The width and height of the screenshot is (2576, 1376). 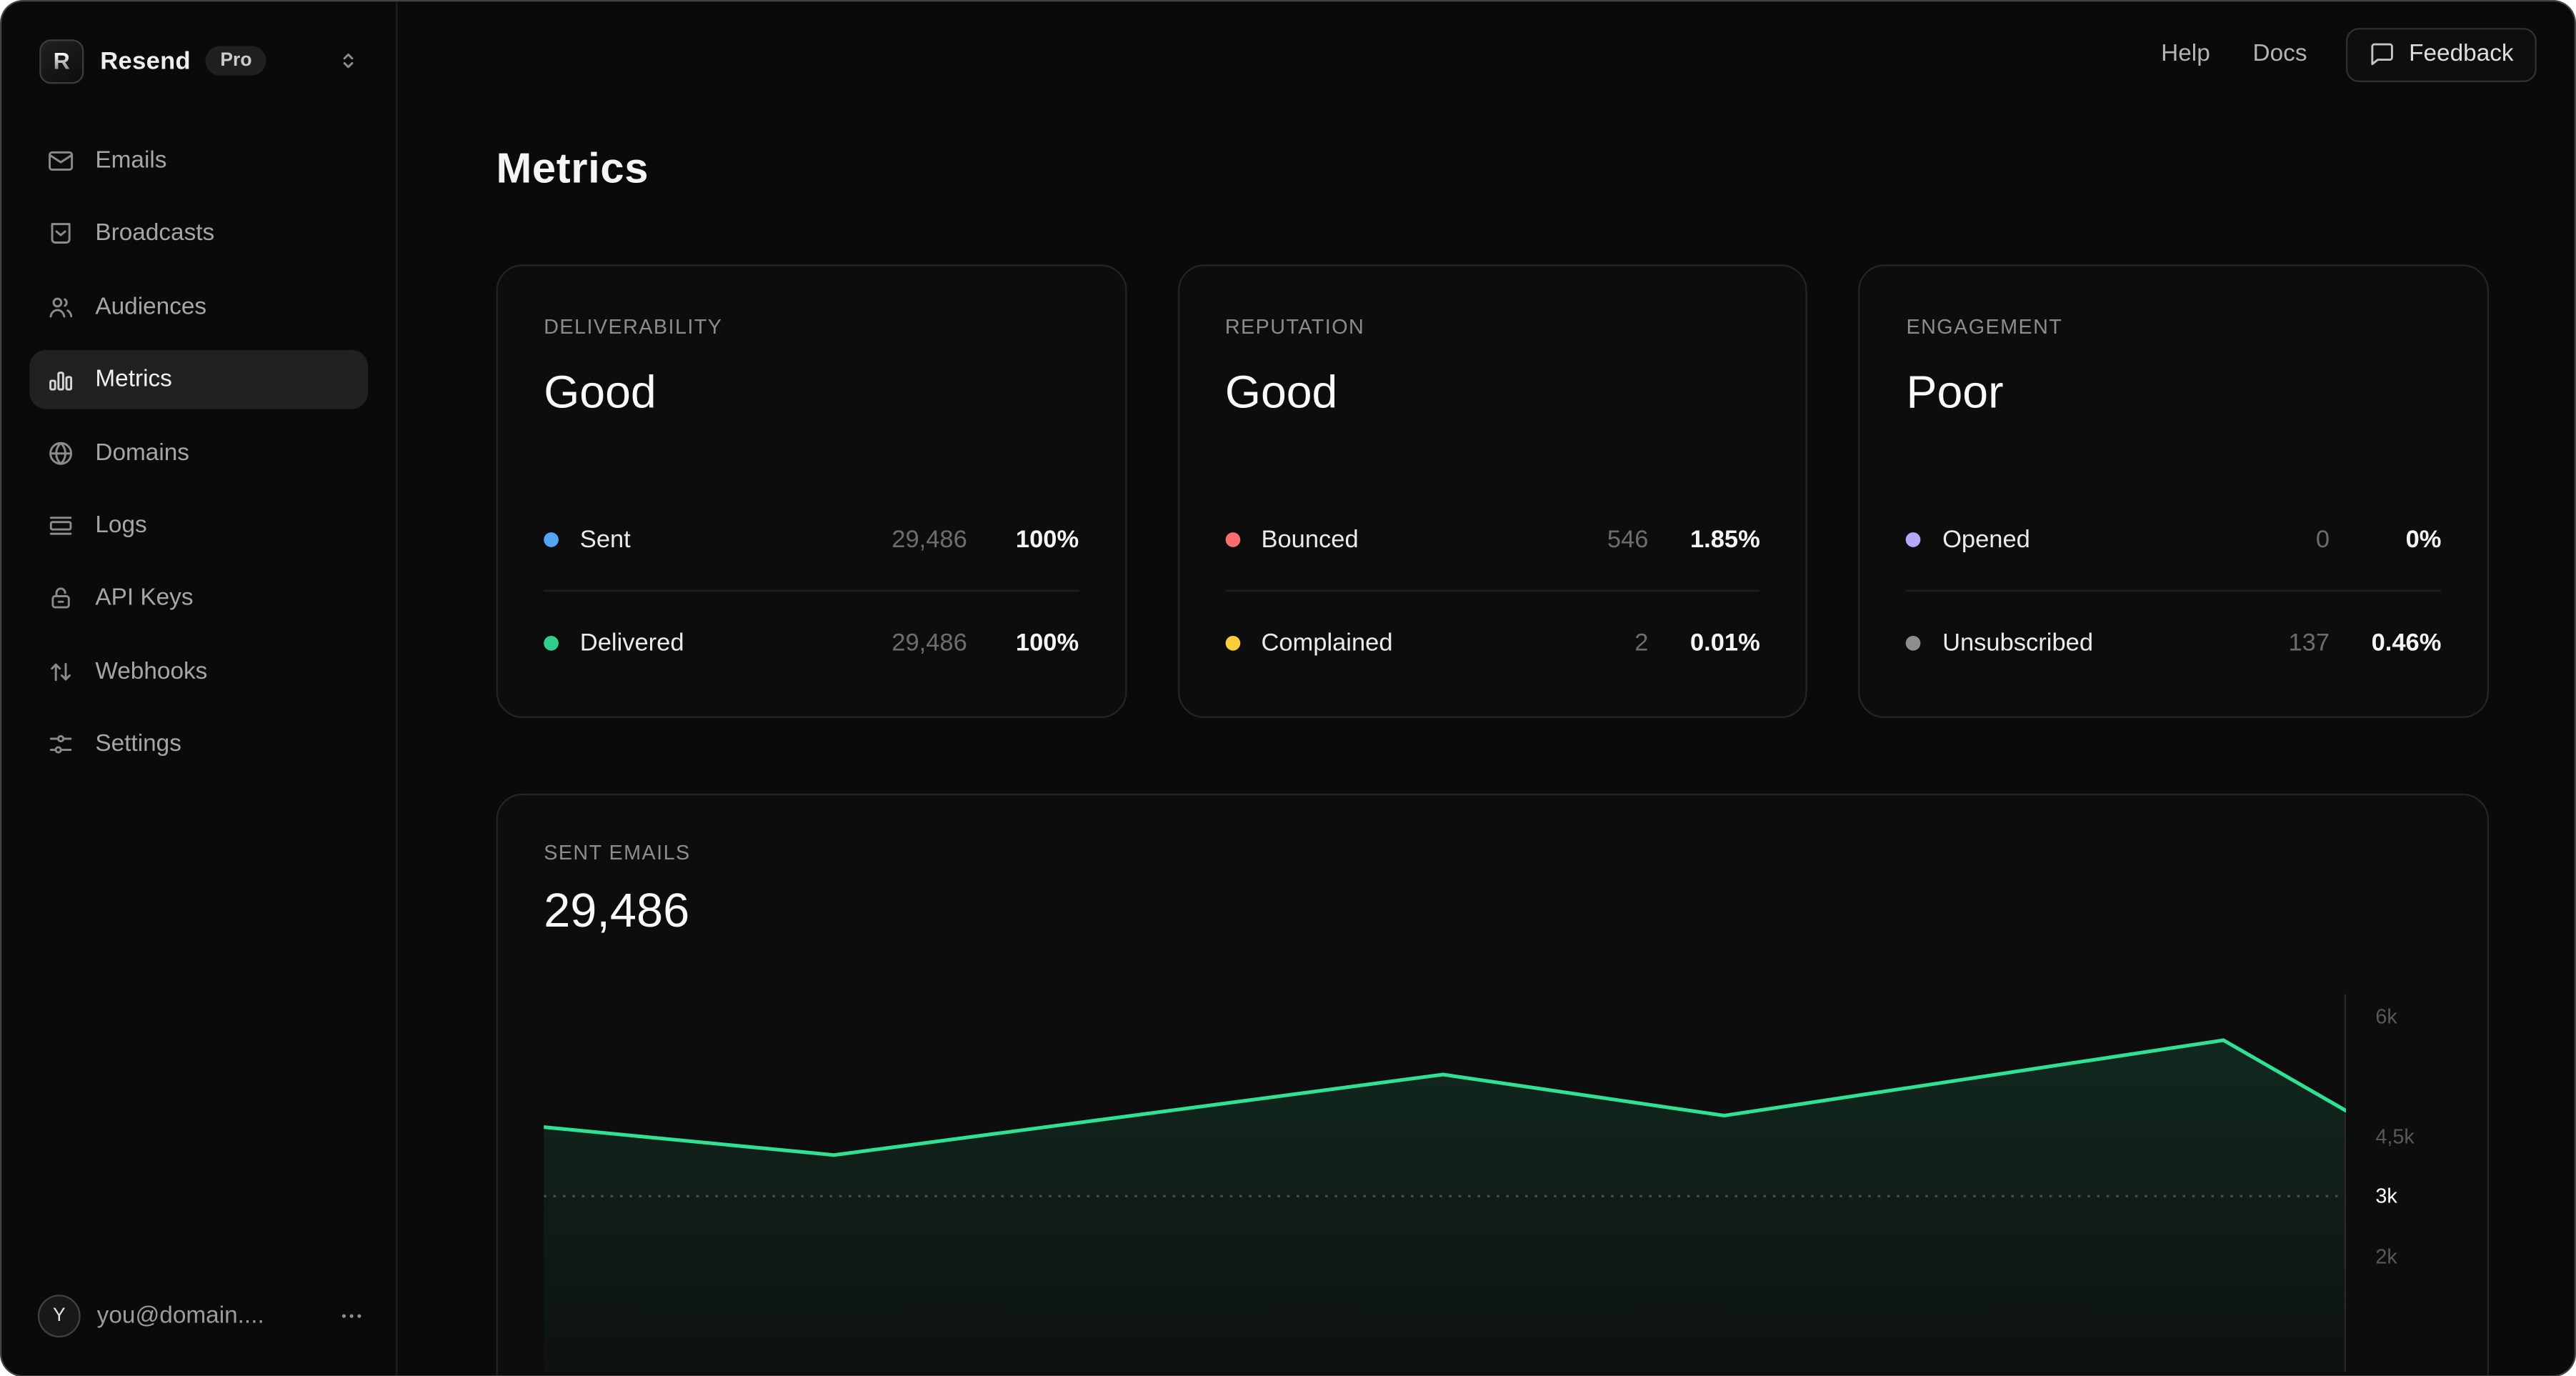 What do you see at coordinates (61, 306) in the screenshot?
I see `audiences-icon` at bounding box center [61, 306].